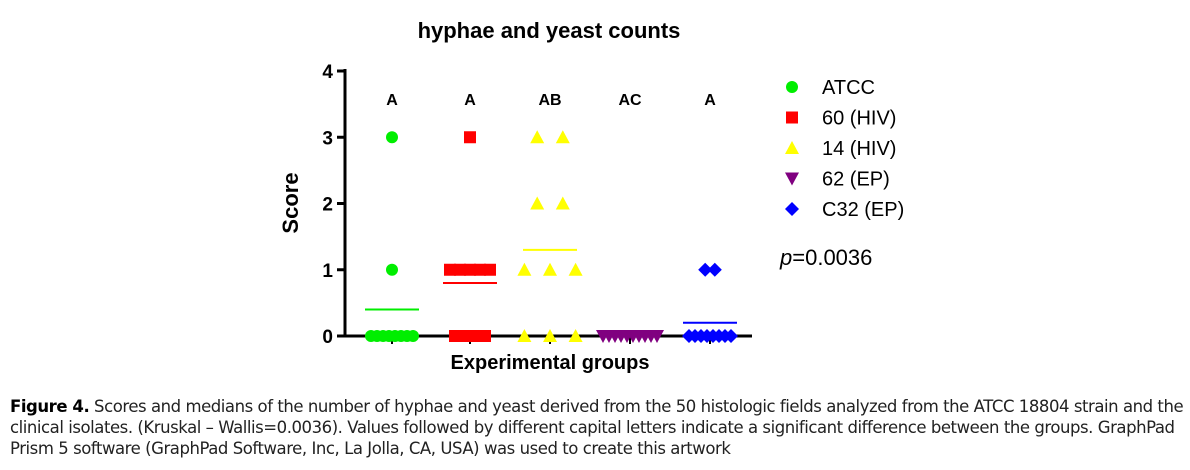 The height and width of the screenshot is (470, 1190). I want to click on legend-label: 14 (HIV), so click(859, 149).